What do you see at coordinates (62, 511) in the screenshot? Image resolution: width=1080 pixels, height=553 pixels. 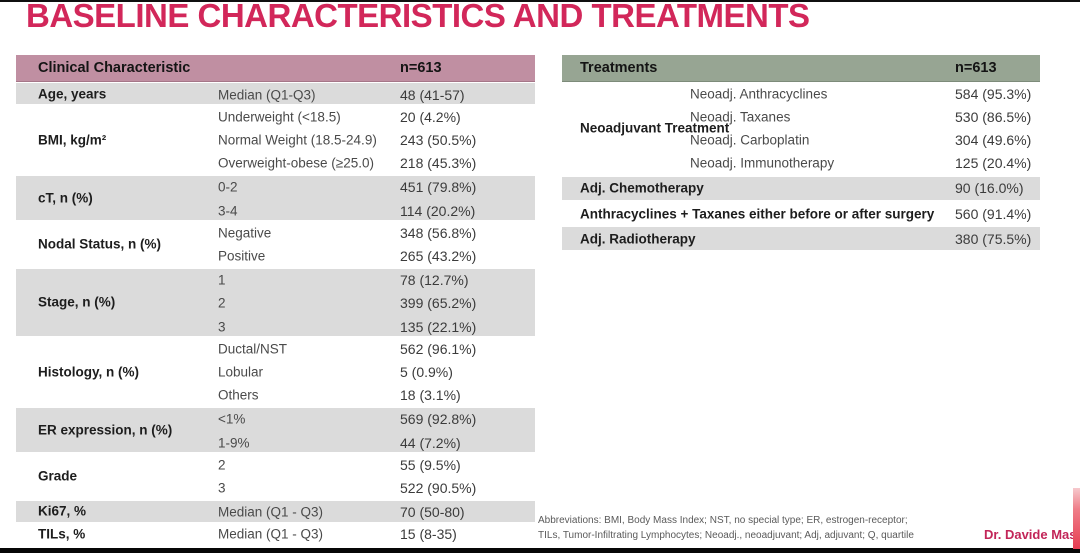 I see `group-label: Ki67, %` at bounding box center [62, 511].